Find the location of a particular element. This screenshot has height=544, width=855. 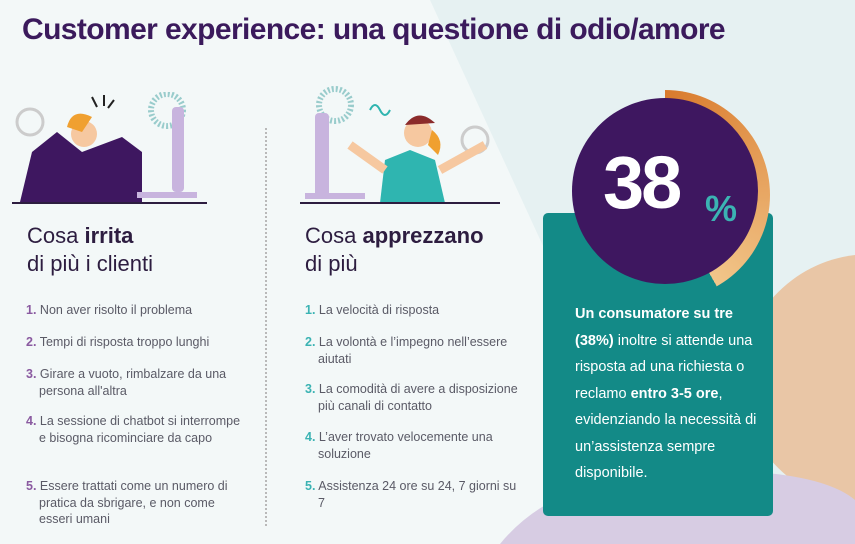

column-divider is located at coordinates (266, 327).